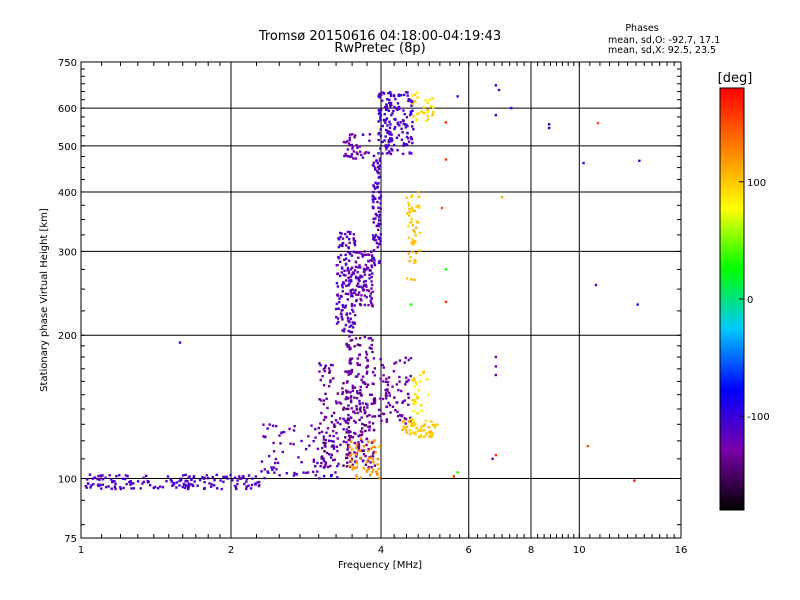 The height and width of the screenshot is (600, 800). I want to click on y-tick-label: 600, so click(67, 109).